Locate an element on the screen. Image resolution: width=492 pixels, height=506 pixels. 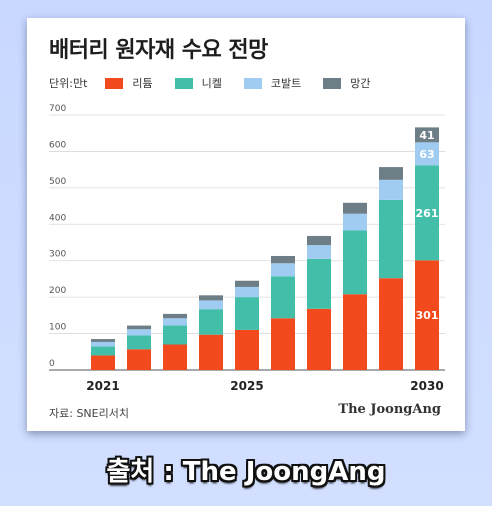
bar-2029-cobalt is located at coordinates (391, 189).